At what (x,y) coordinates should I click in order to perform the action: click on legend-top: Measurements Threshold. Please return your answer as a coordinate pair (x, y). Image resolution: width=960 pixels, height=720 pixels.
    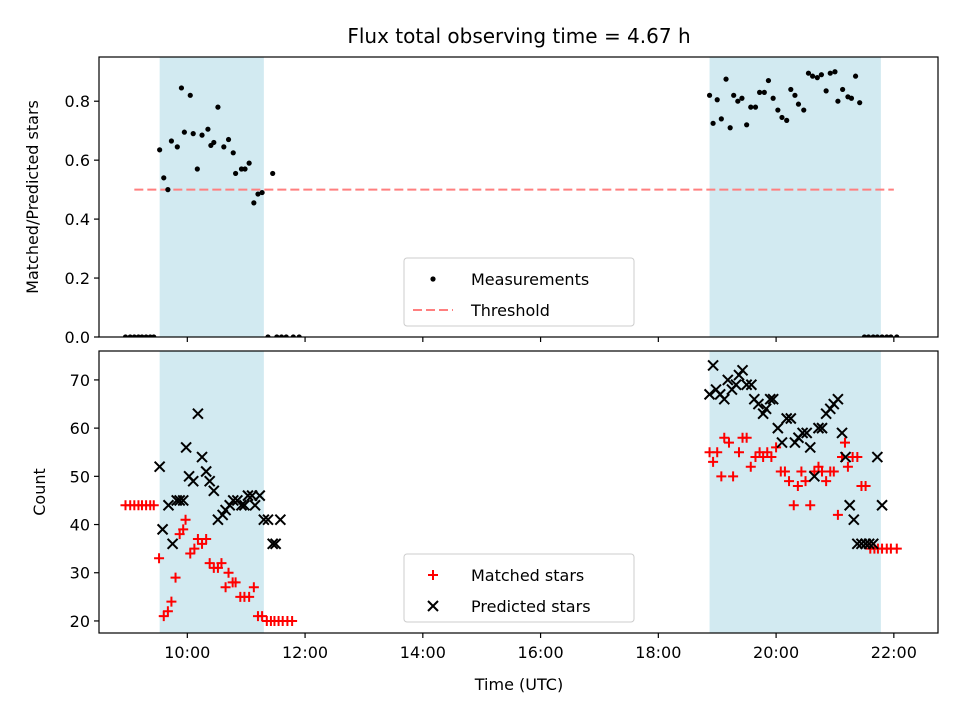
    Looking at the image, I should click on (519, 292).